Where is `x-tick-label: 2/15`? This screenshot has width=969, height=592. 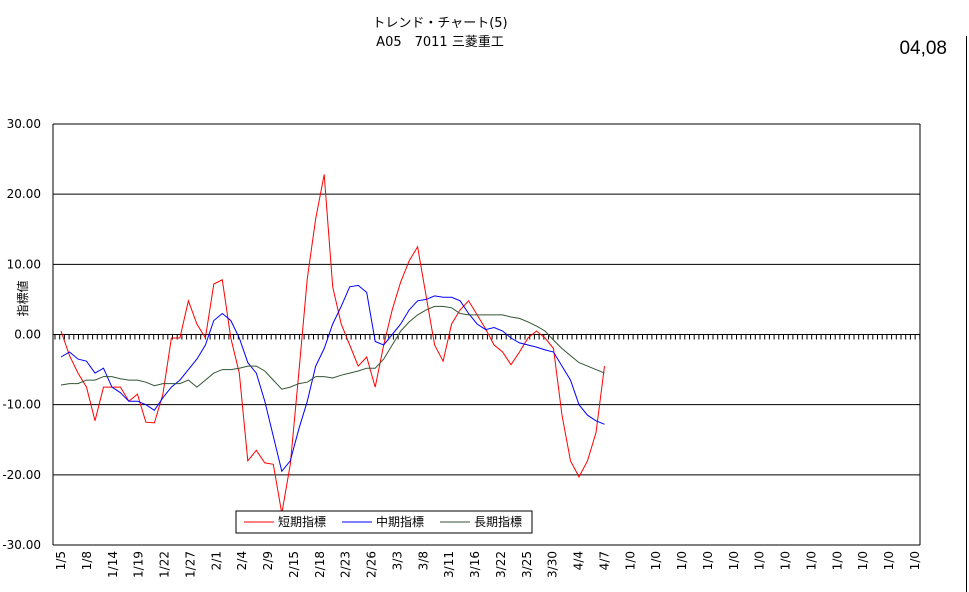 x-tick-label: 2/15 is located at coordinates (294, 564).